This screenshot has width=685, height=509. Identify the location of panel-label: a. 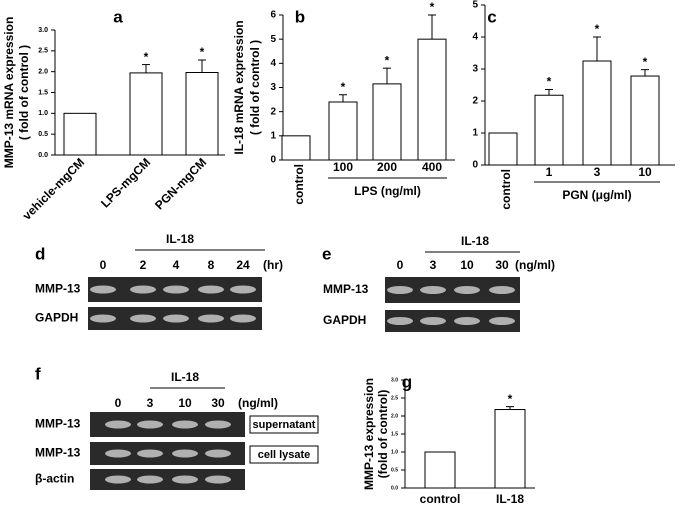
(118, 16).